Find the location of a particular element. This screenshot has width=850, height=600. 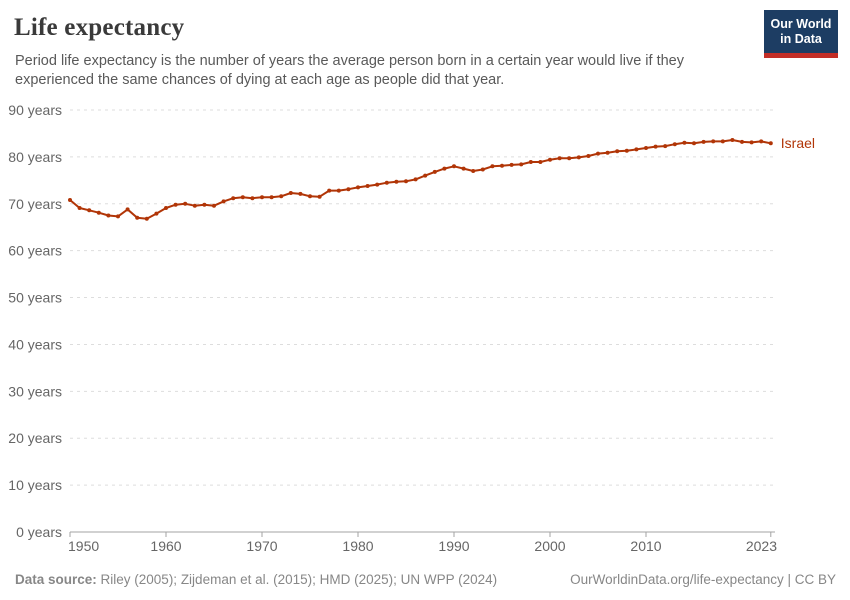

series-points is located at coordinates (420, 179).